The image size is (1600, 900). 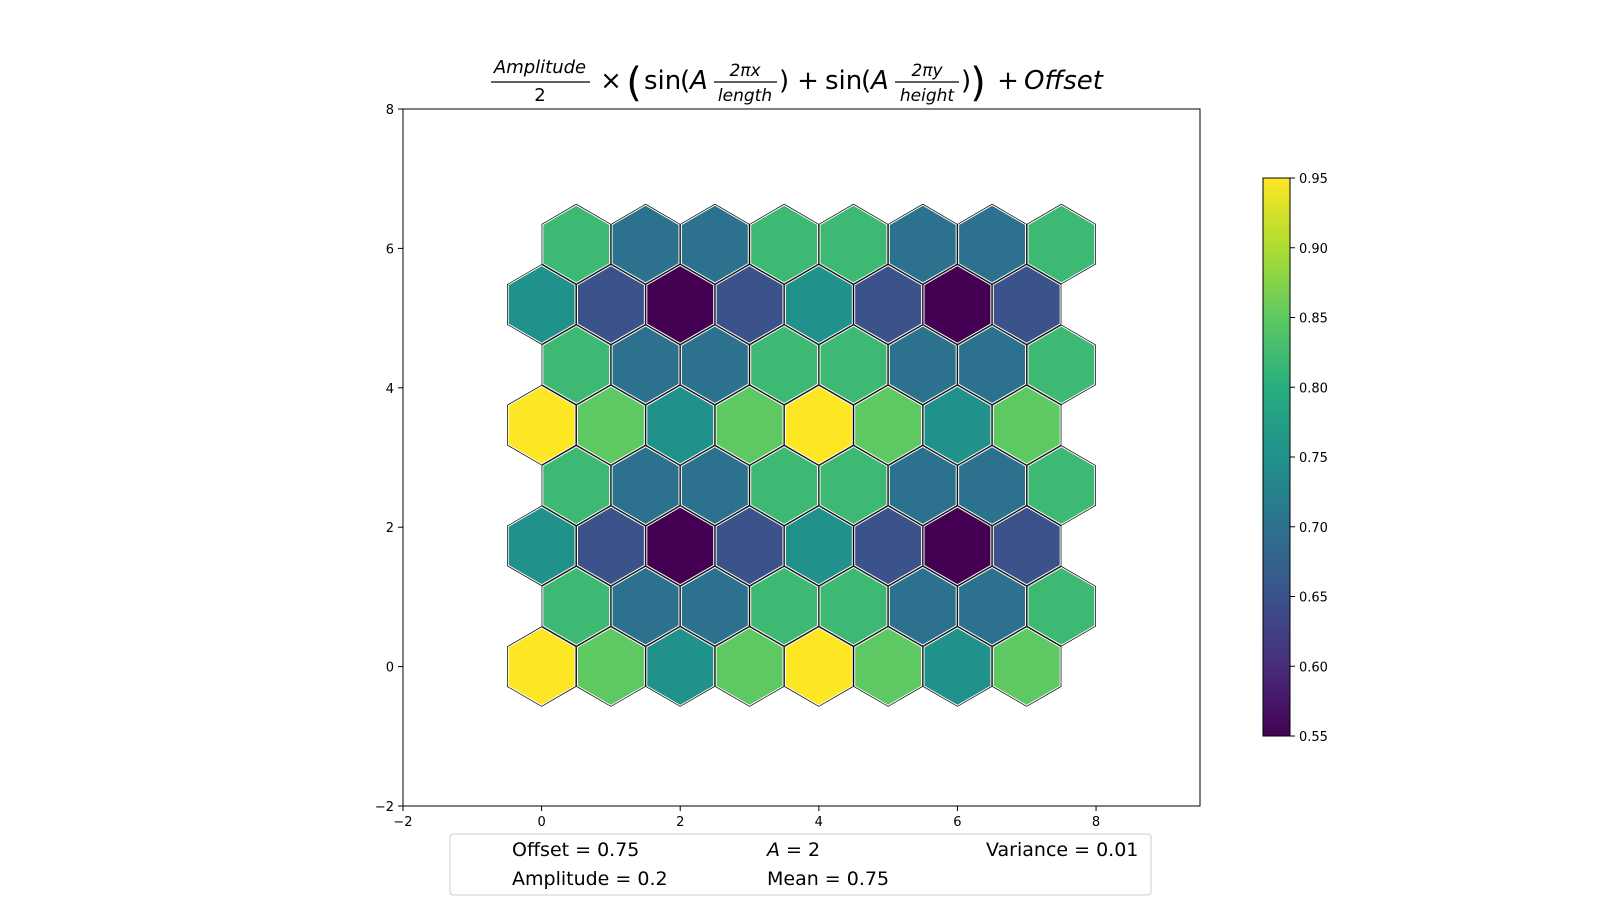 I want to click on title-lparen-outer: (, so click(x=634, y=83).